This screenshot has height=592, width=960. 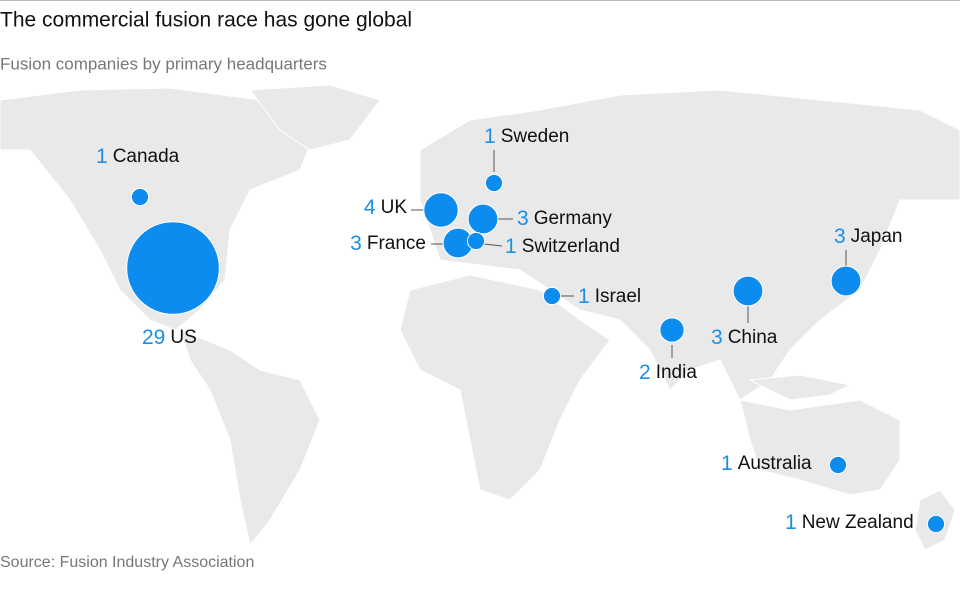 I want to click on location-name: US, so click(x=183, y=337).